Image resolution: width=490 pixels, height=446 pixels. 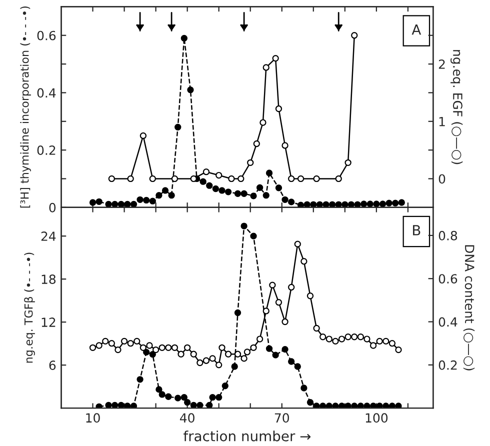 What do you see at coordinates (448, 279) in the screenshot?
I see `y2-tick-label: 0.6` at bounding box center [448, 279].